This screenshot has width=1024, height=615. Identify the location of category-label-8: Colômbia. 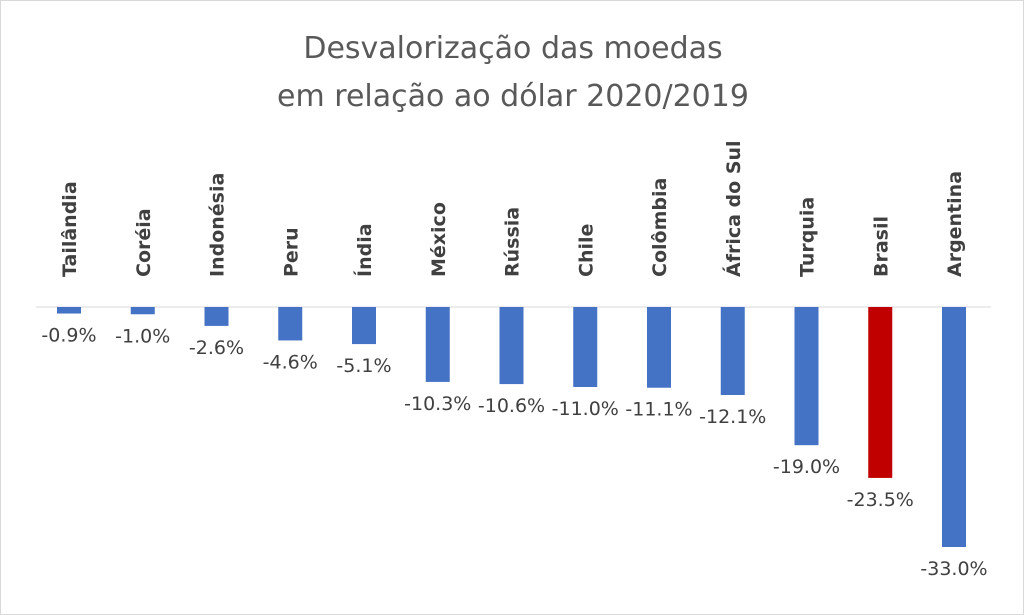
(660, 227).